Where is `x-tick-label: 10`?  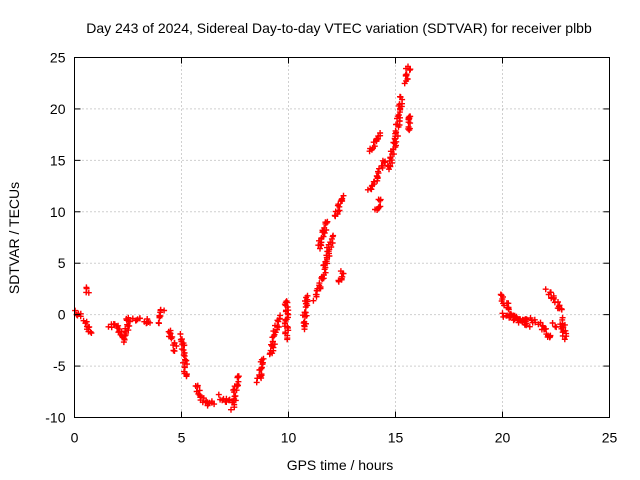
x-tick-label: 10 is located at coordinates (289, 438).